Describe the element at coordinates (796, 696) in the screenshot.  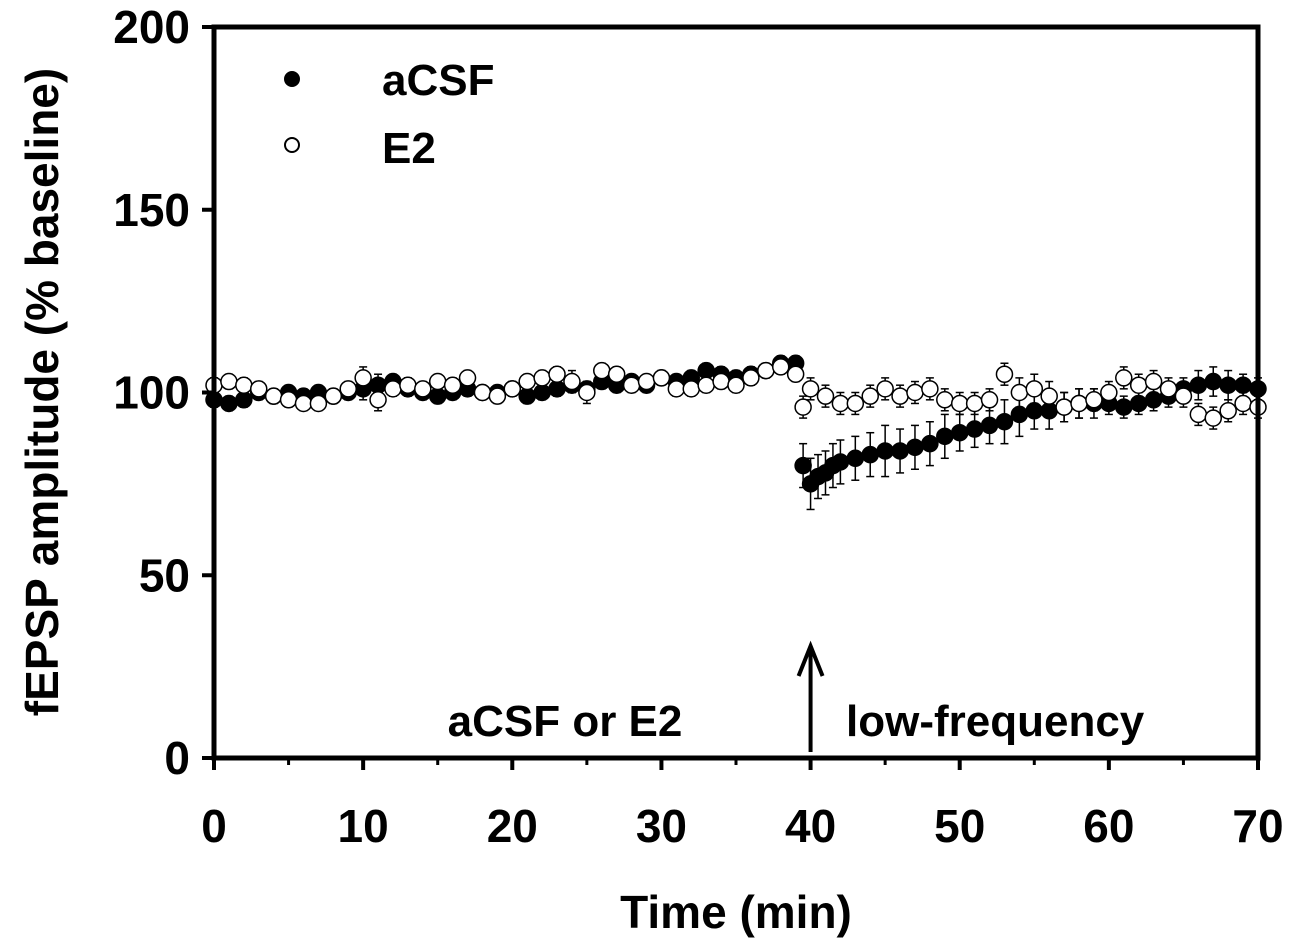
I see `annotations: aCSF or E2 low-frequency` at that location.